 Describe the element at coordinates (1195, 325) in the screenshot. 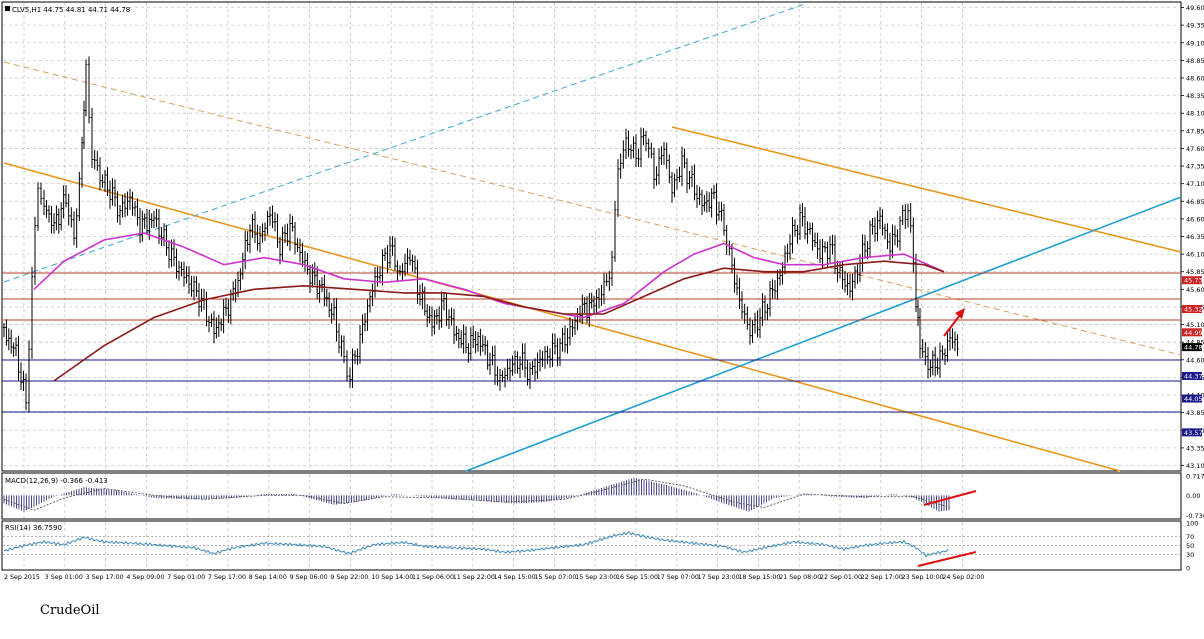

I see `price-tick-label: 45.10` at that location.